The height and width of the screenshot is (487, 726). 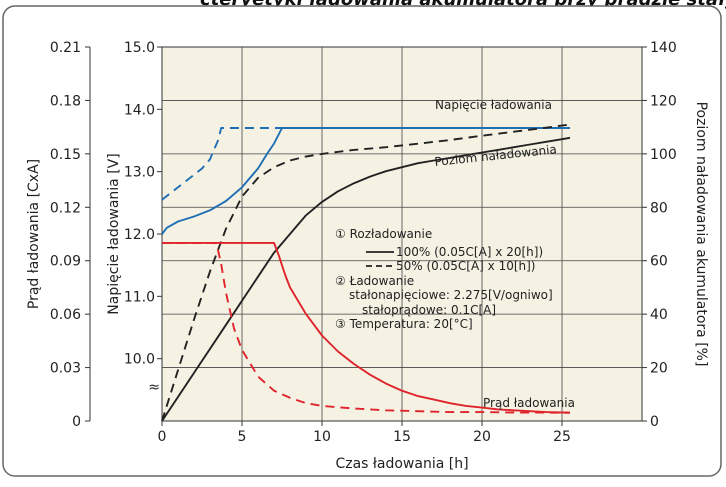 What do you see at coordinates (139, 173) in the screenshot?
I see `voltage-tick-label: 13.0` at bounding box center [139, 173].